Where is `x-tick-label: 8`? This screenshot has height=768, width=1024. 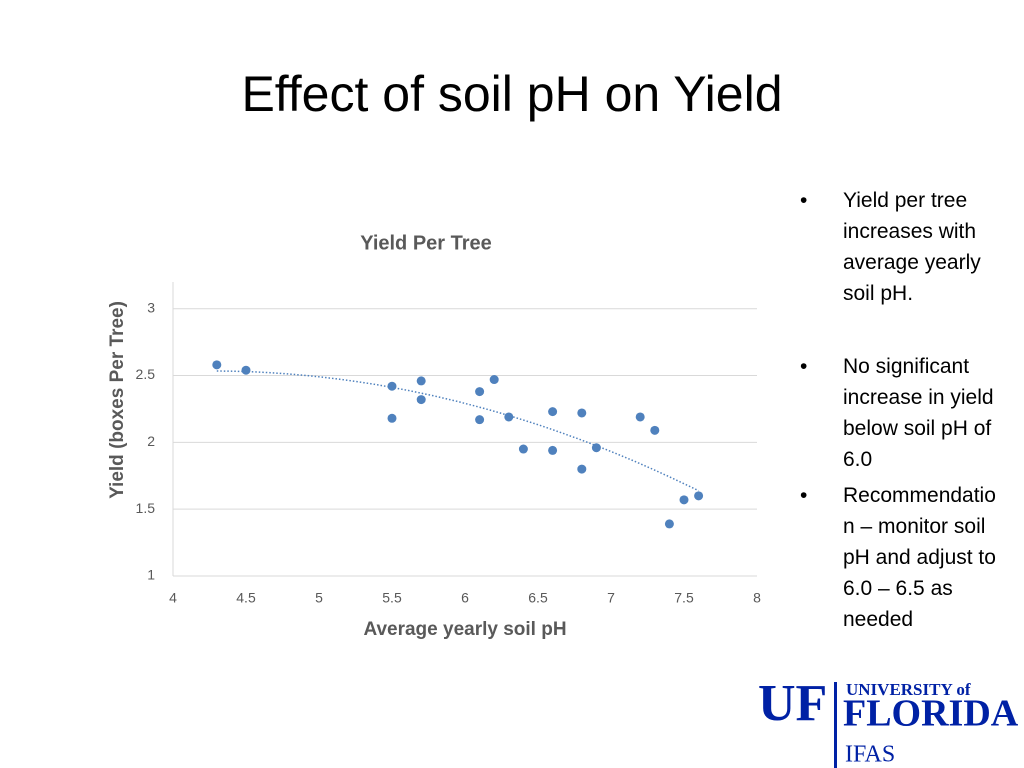
x-tick-label: 8 is located at coordinates (757, 598).